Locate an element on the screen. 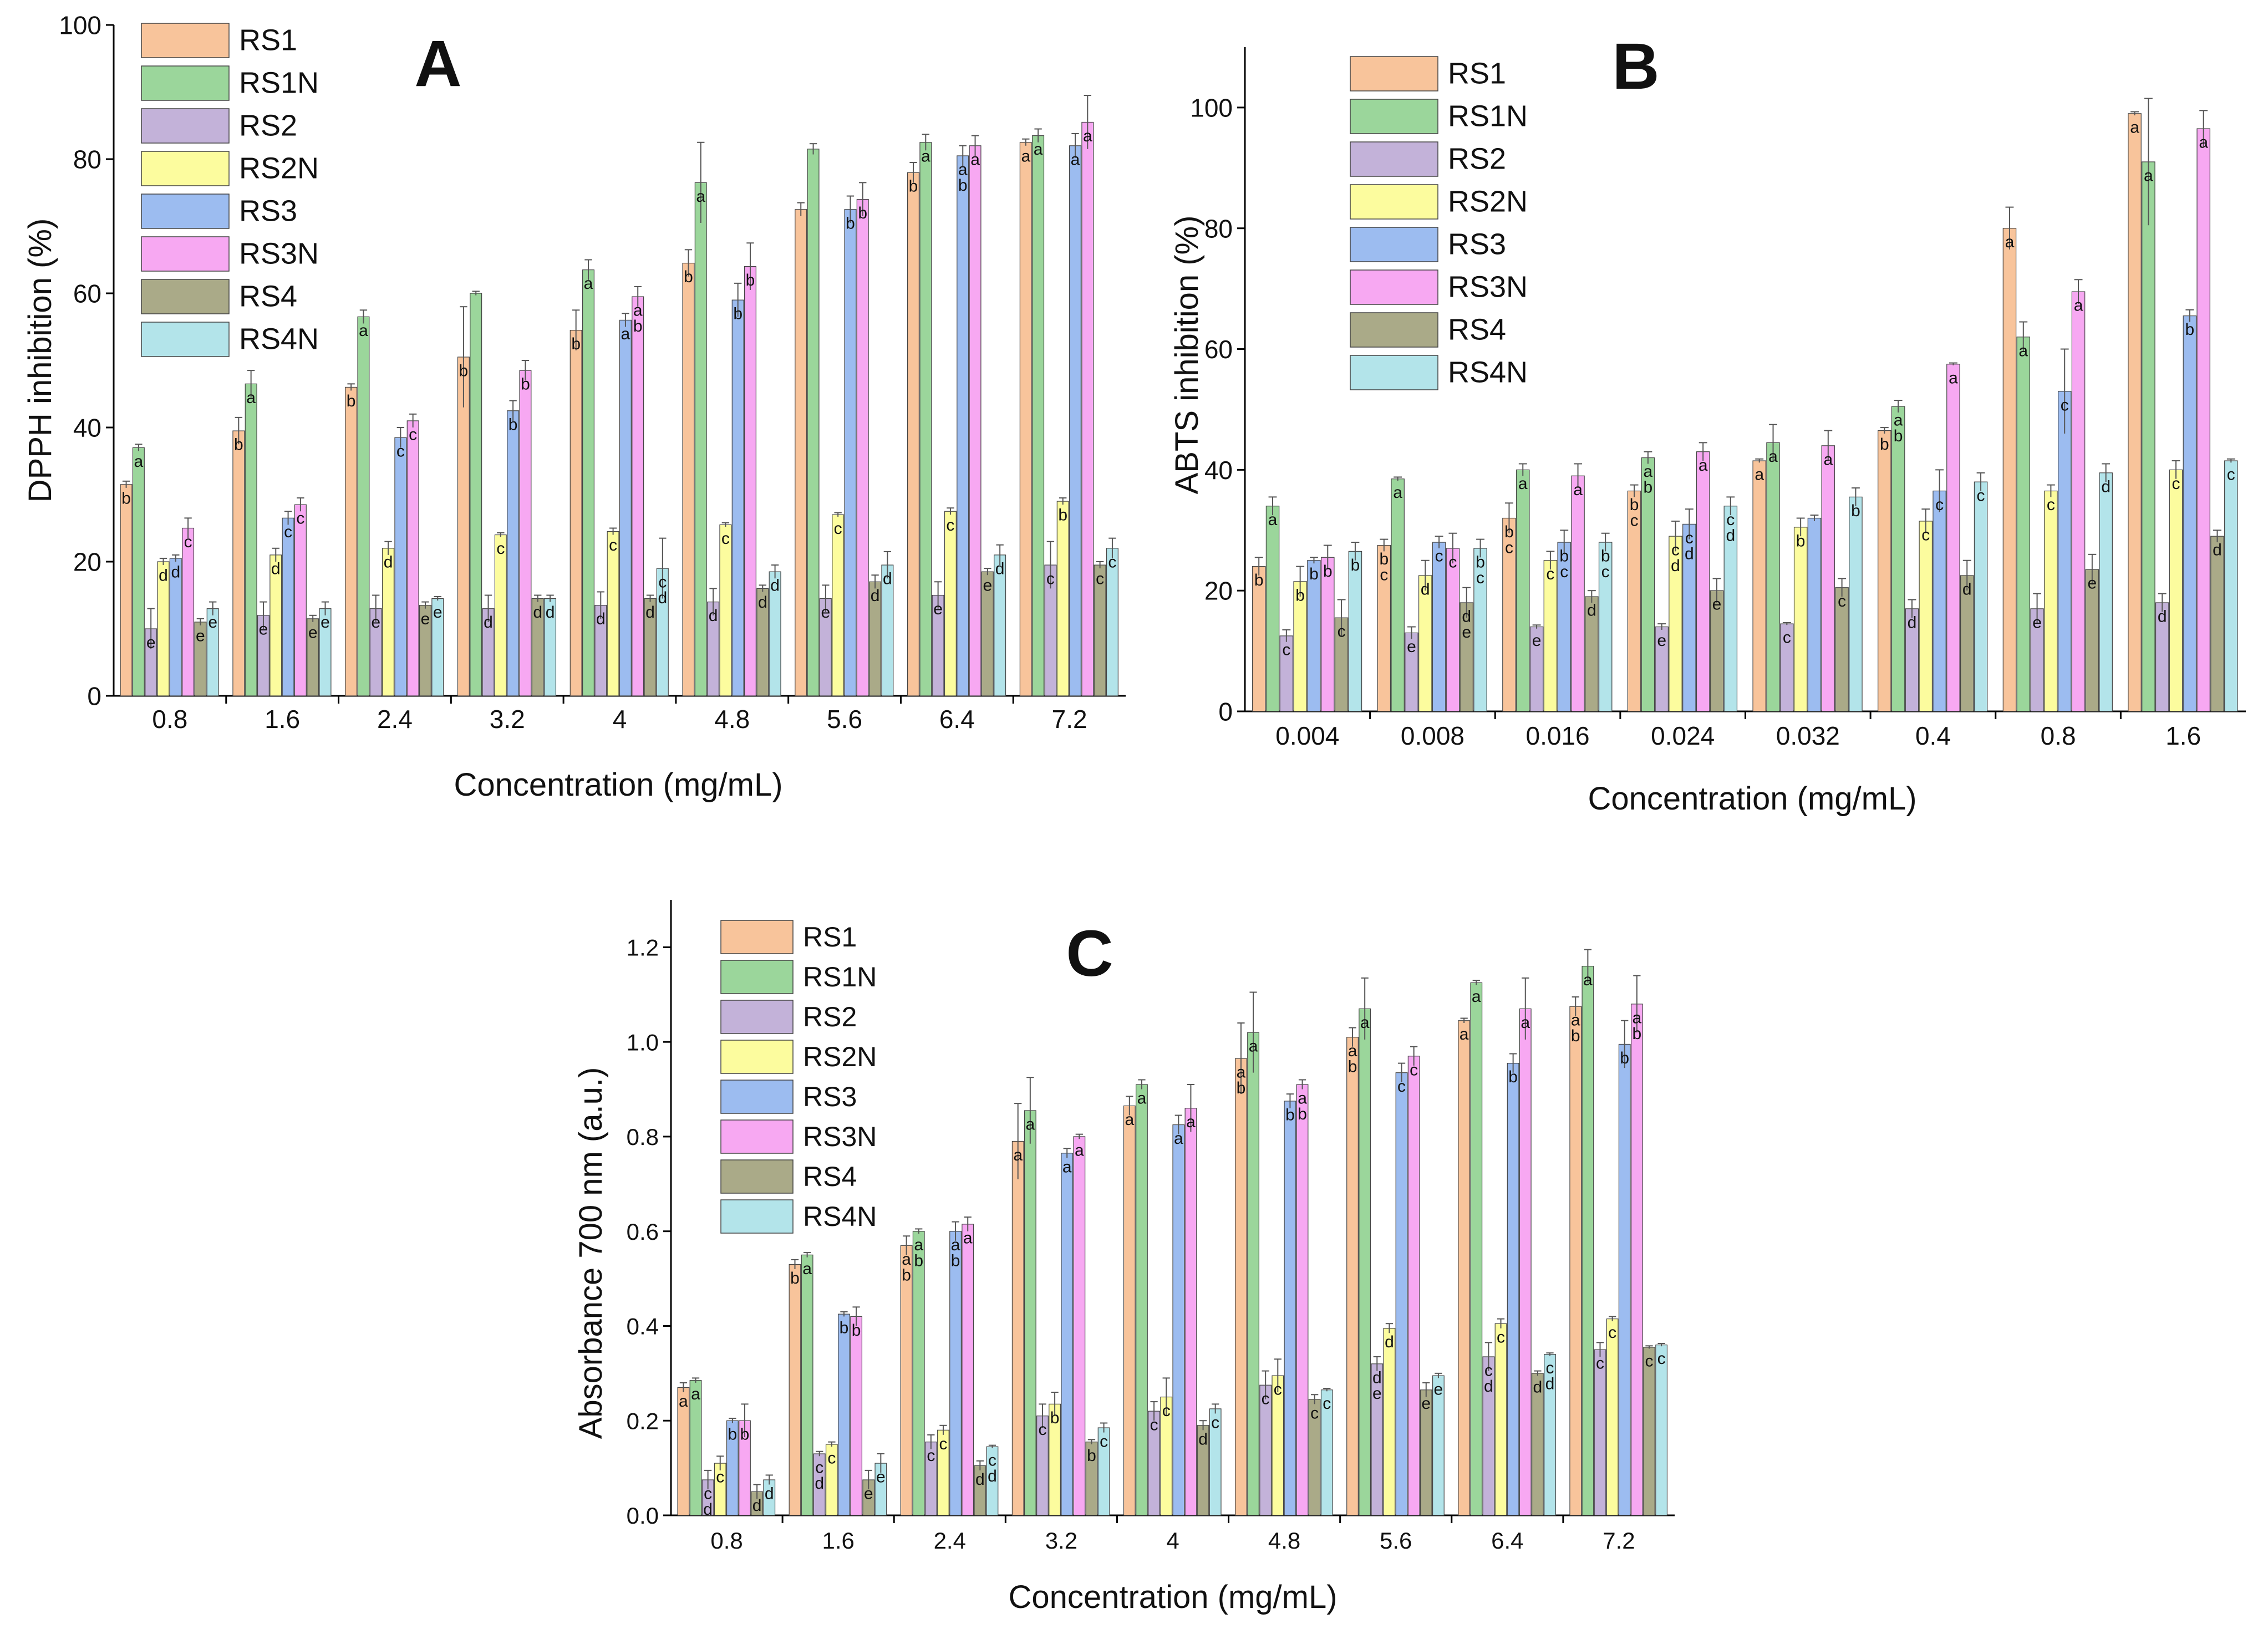 The image size is (2268, 1629). panel-c-legend-label: RS2 is located at coordinates (830, 1016).